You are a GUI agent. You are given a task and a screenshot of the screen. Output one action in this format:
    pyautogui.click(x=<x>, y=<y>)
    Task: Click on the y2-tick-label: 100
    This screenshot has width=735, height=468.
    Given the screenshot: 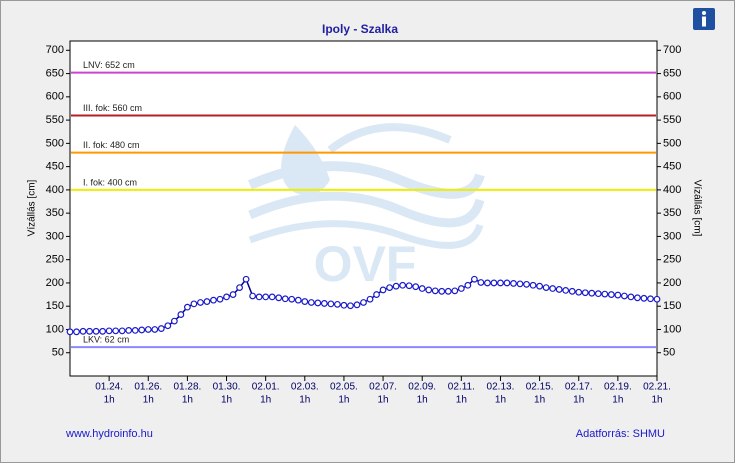 What is the action you would take?
    pyautogui.click(x=672, y=329)
    